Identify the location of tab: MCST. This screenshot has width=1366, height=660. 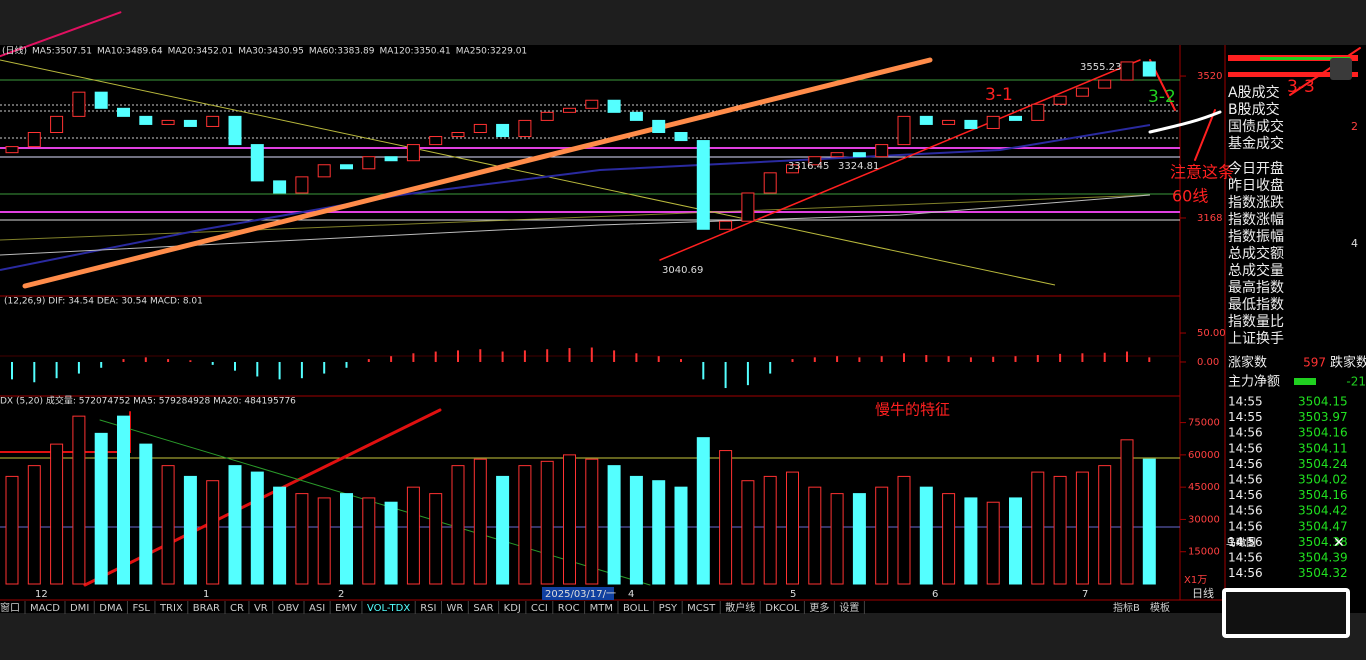
(701, 608).